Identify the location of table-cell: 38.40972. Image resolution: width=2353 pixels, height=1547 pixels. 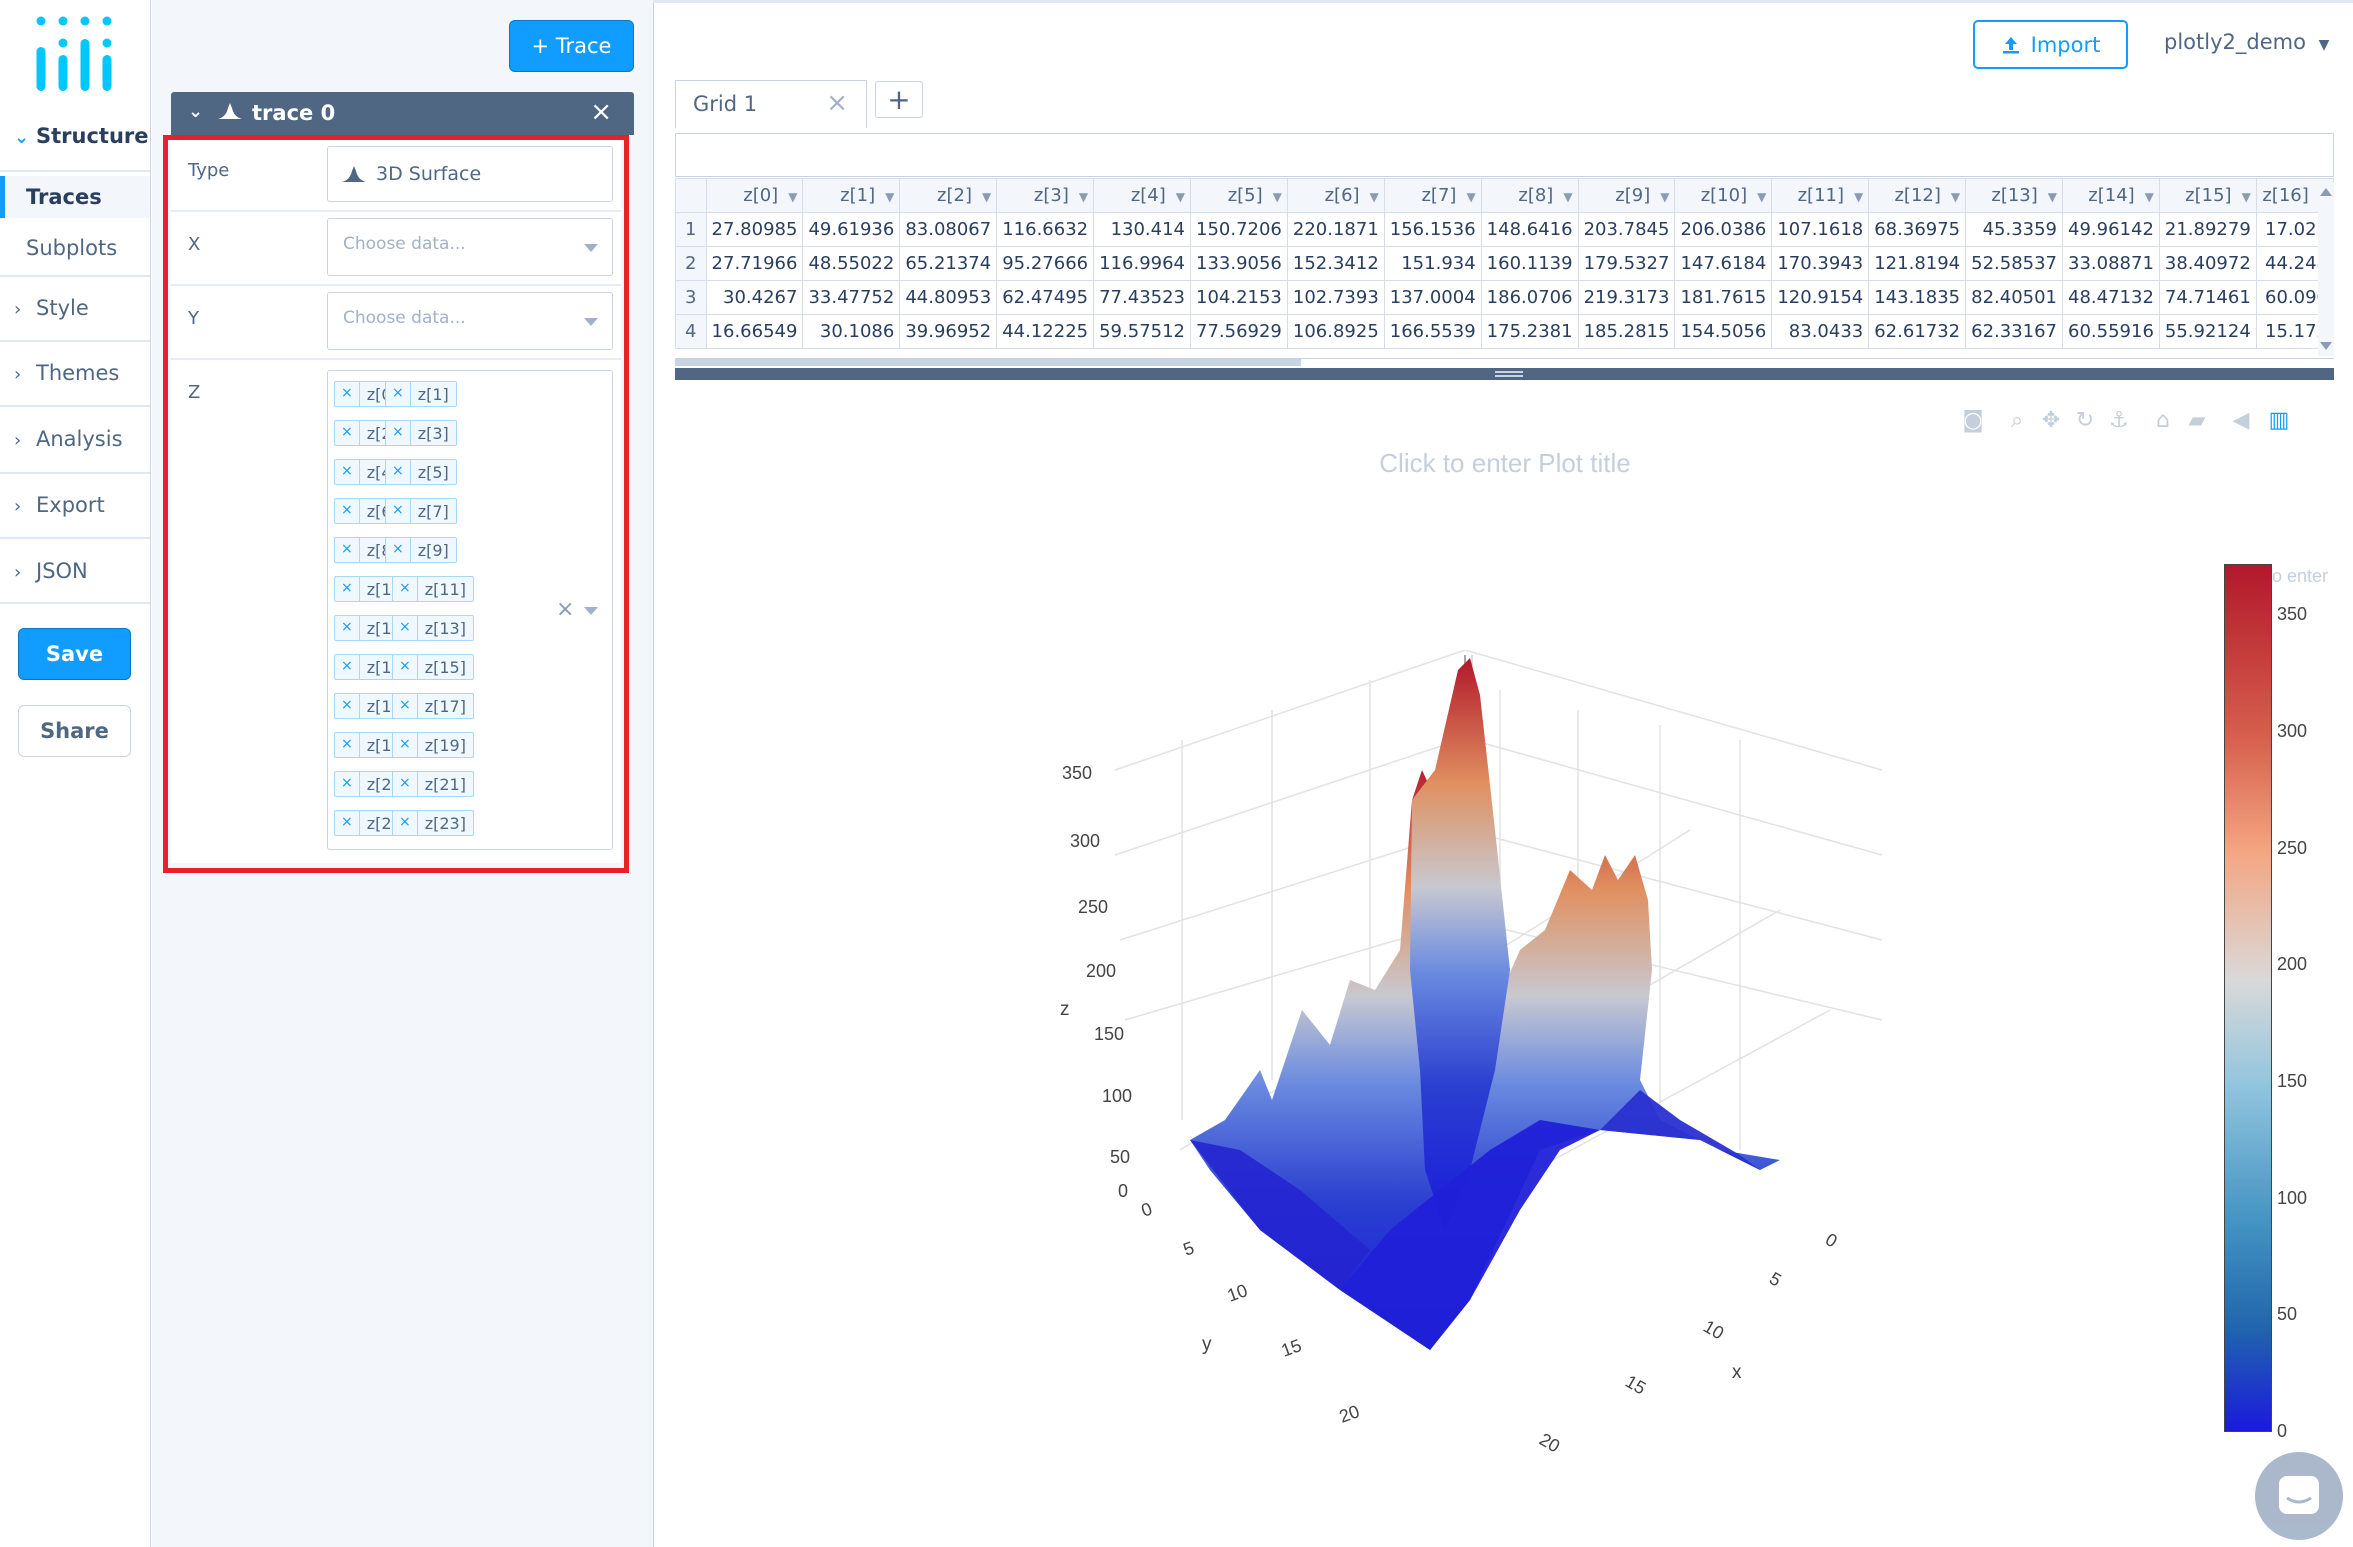
(2207, 263).